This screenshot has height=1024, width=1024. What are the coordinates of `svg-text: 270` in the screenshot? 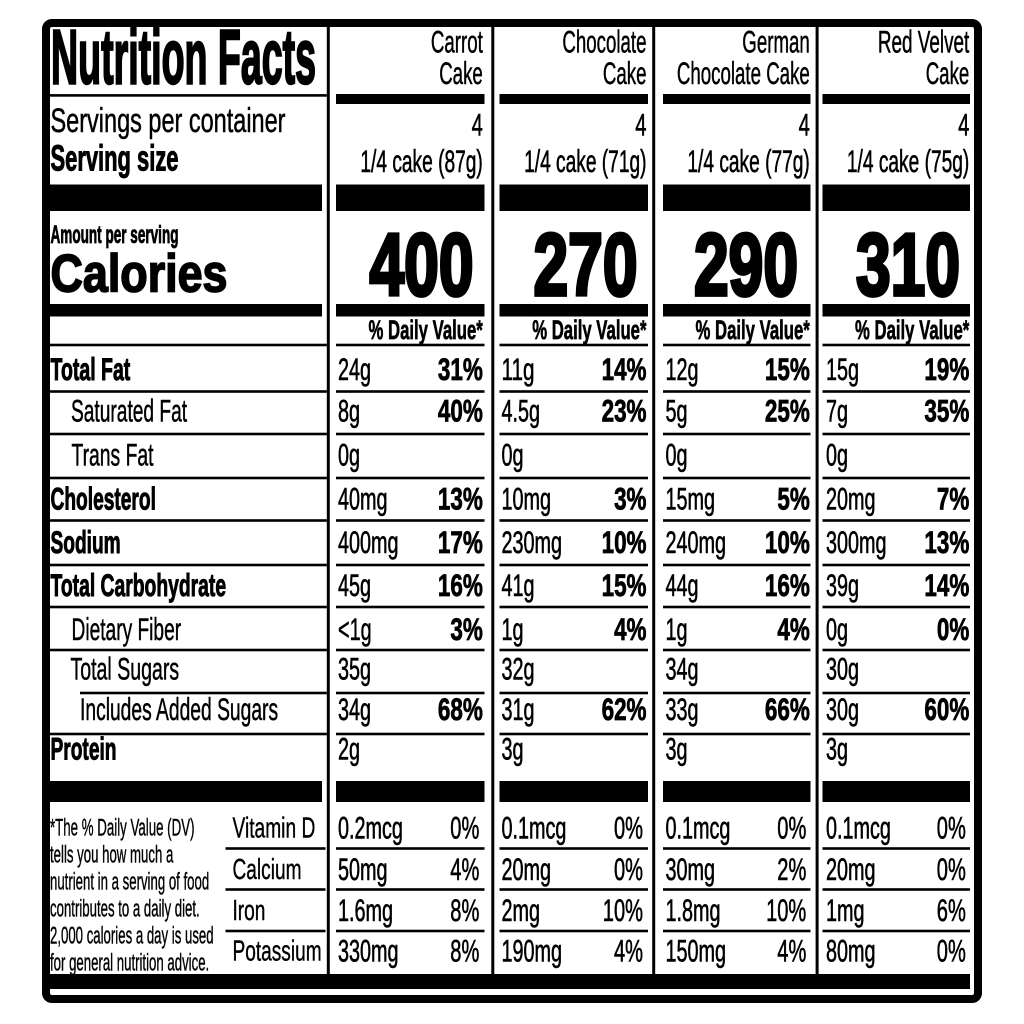 It's located at (586, 264).